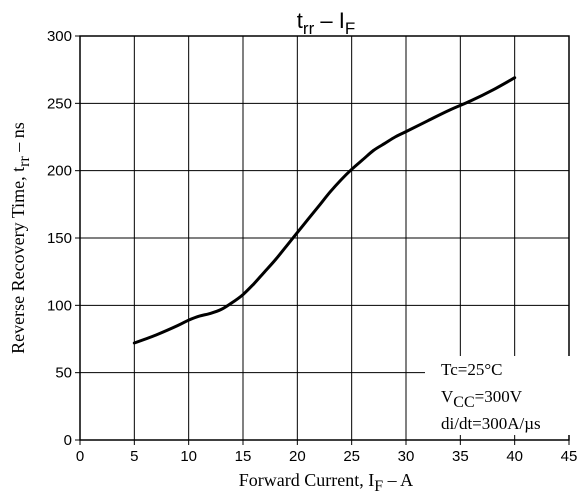 The image size is (582, 497). Describe the element at coordinates (351, 456) in the screenshot. I see `x-tick-label: 25` at that location.